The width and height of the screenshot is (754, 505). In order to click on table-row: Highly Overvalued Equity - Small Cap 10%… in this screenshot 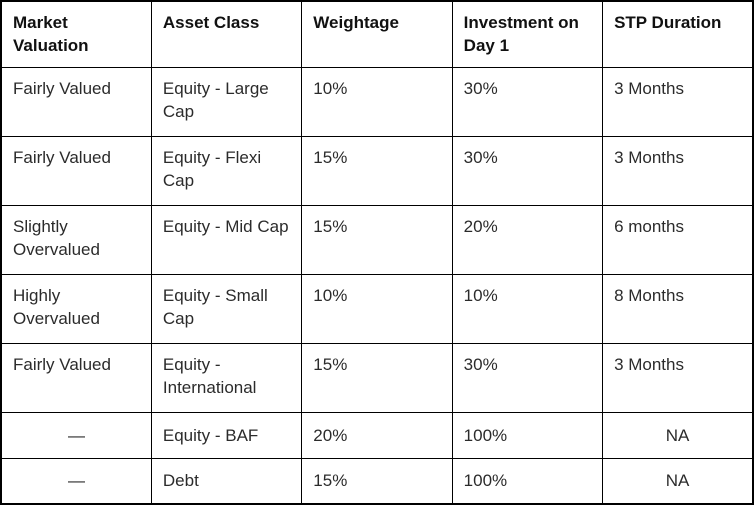, I will do `click(377, 308)`.